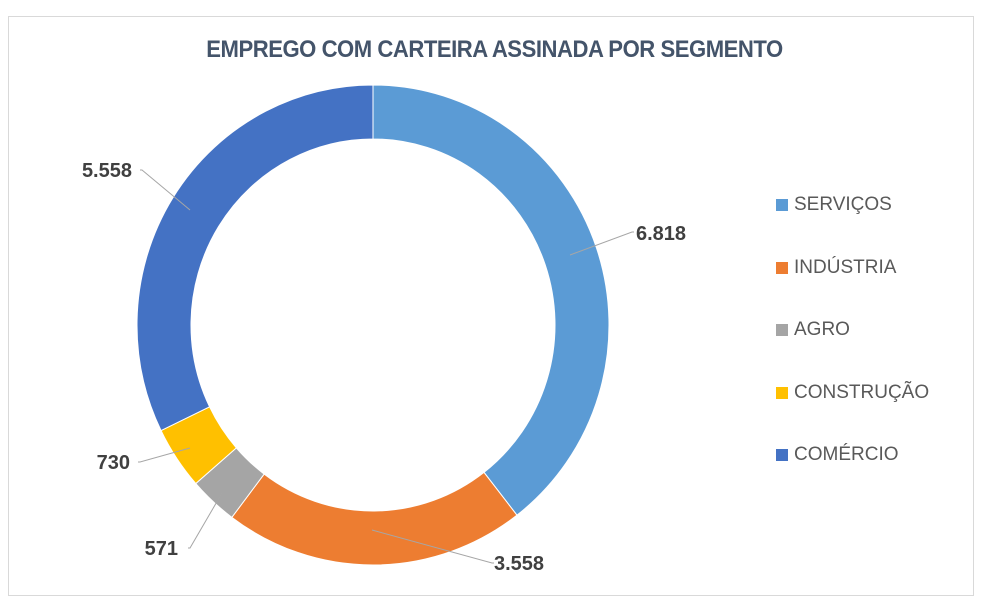 The image size is (989, 596). I want to click on legend-label: CONSTRUÇÃO, so click(862, 392).